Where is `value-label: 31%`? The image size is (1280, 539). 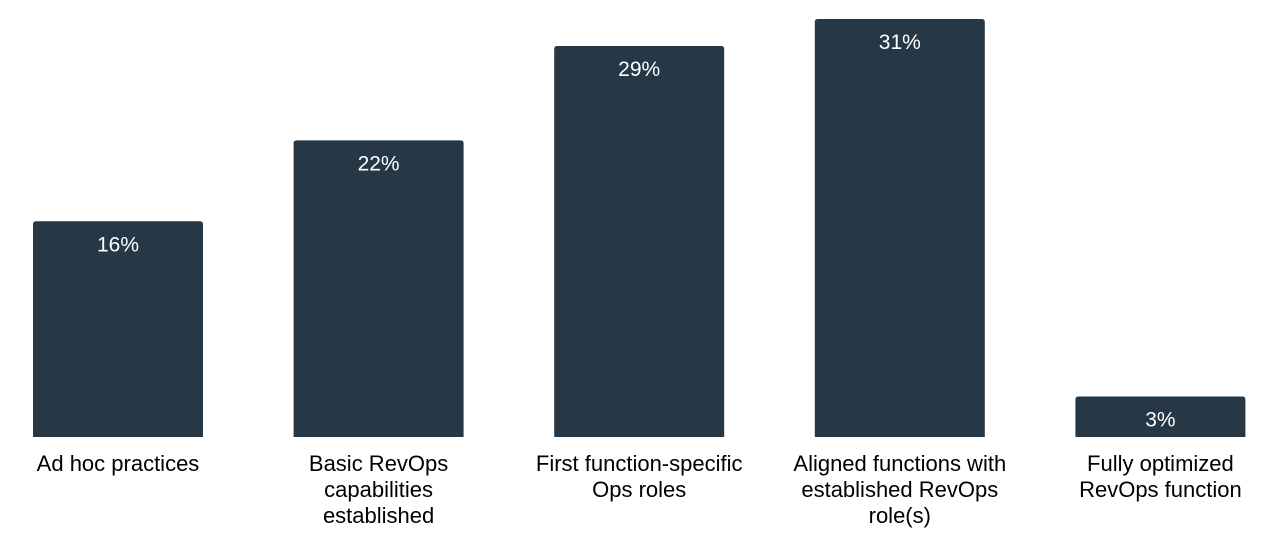 value-label: 31% is located at coordinates (900, 42).